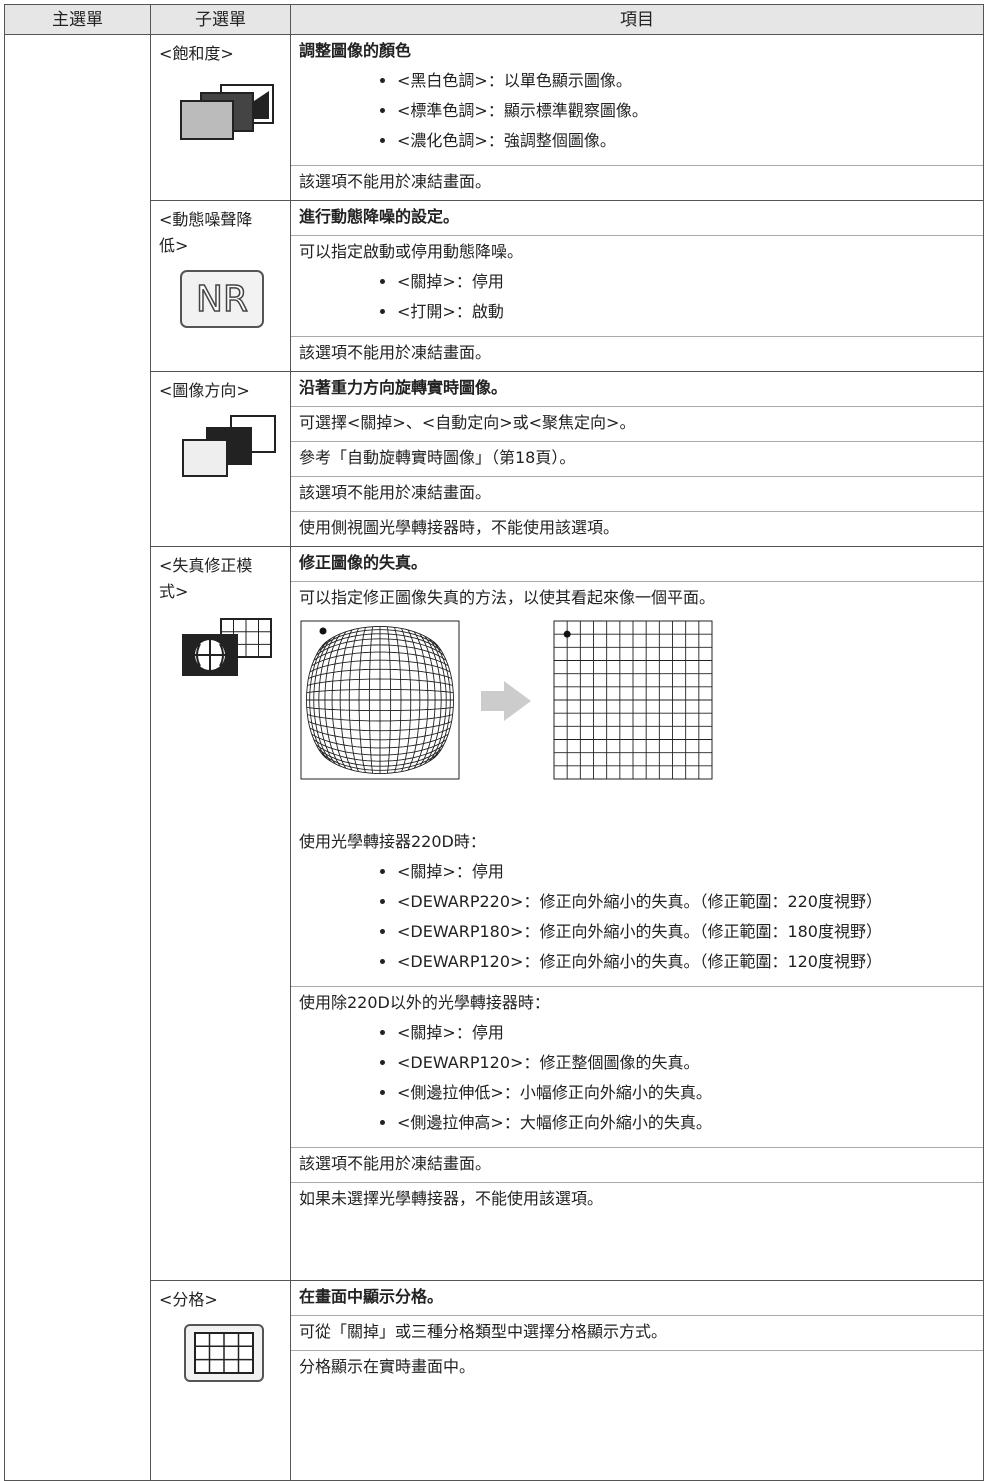  Describe the element at coordinates (424, 1002) in the screenshot. I see `paragraph: 使用除220D以外的光學轉接器時：` at that location.